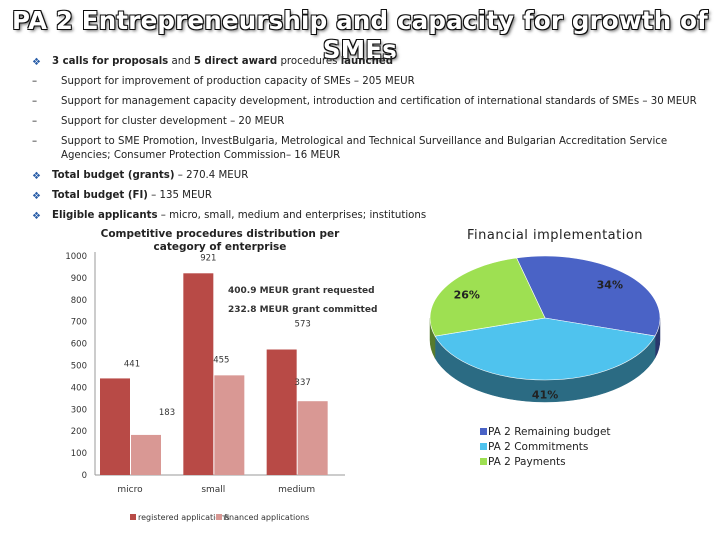  I want to click on pie-value-label: 34%, so click(610, 285).